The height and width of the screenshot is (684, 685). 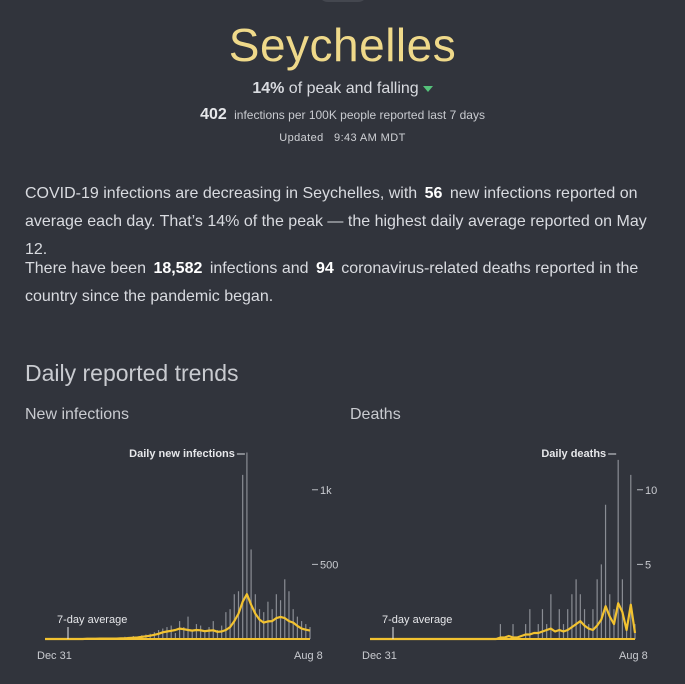 What do you see at coordinates (301, 138) in the screenshot?
I see `updated-label: Updated` at bounding box center [301, 138].